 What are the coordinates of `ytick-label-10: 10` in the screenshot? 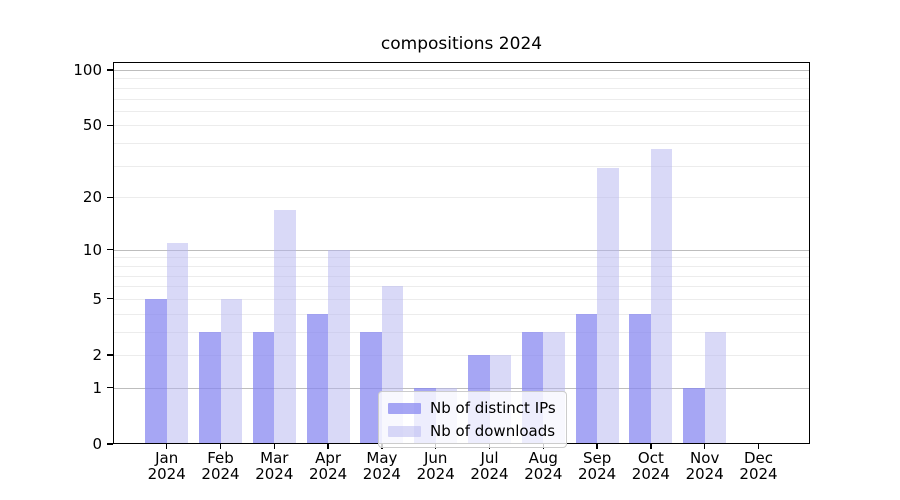 It's located at (92, 249).